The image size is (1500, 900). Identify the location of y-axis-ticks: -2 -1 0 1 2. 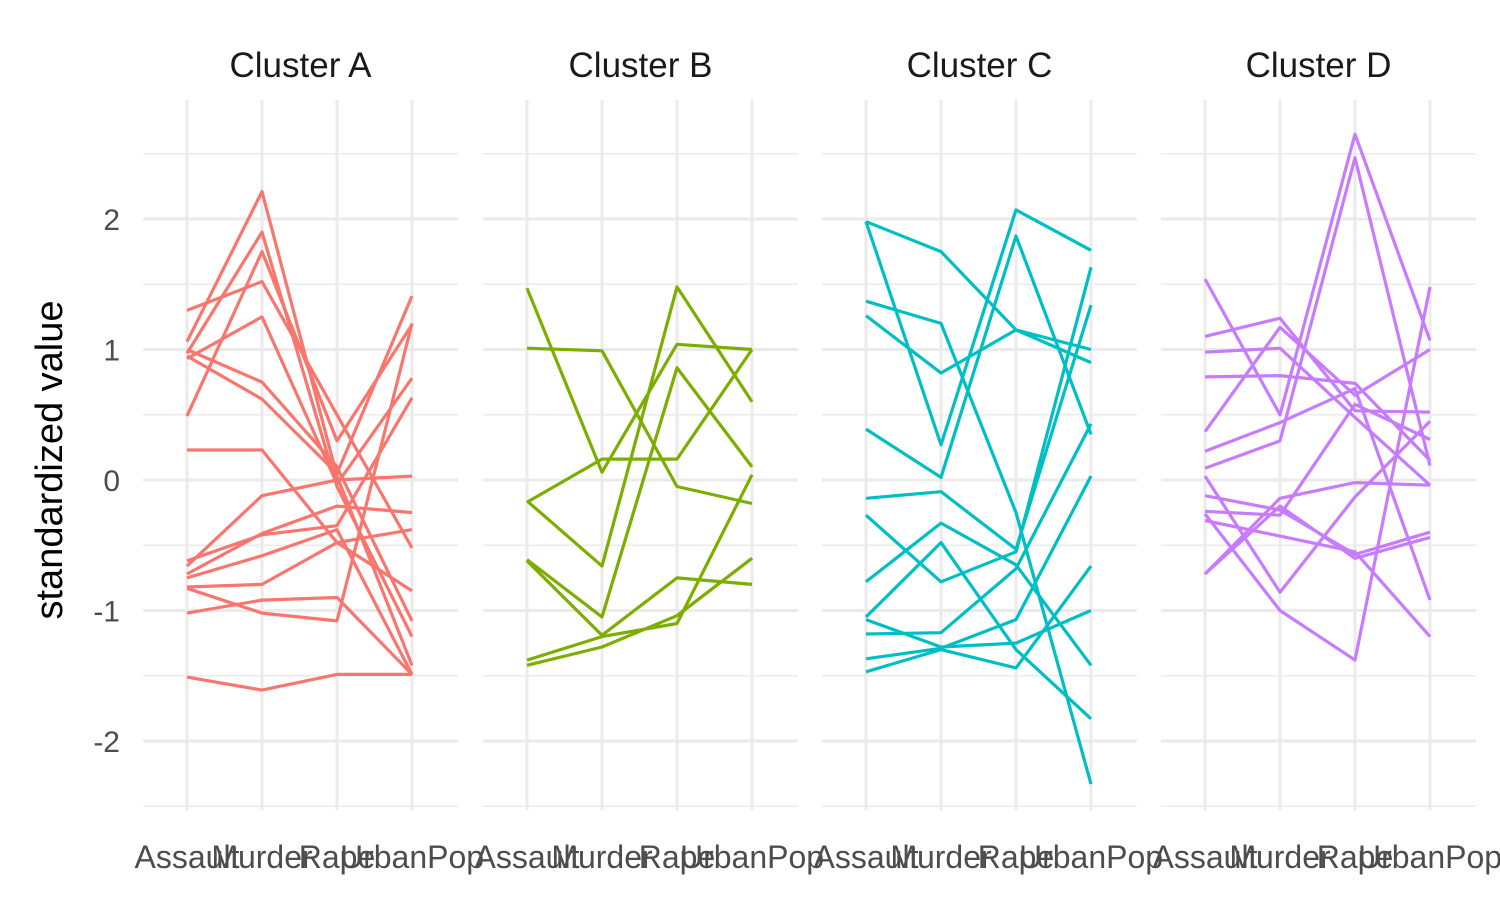
(106, 481).